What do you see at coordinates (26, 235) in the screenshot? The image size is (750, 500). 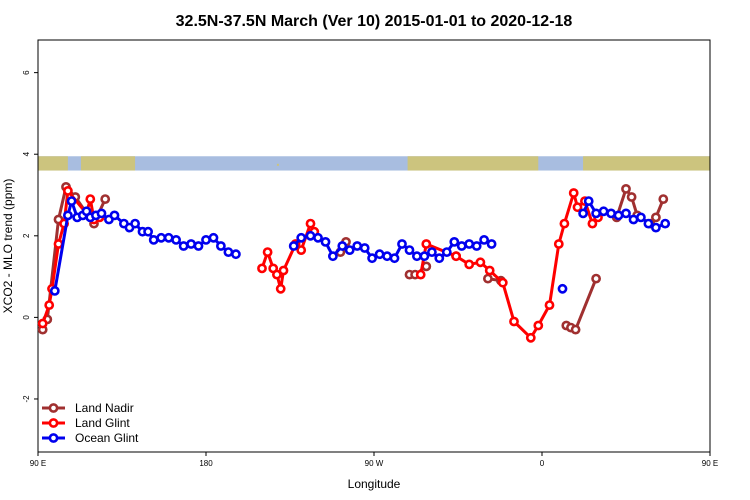 I see `y-tick-label-2: 2` at bounding box center [26, 235].